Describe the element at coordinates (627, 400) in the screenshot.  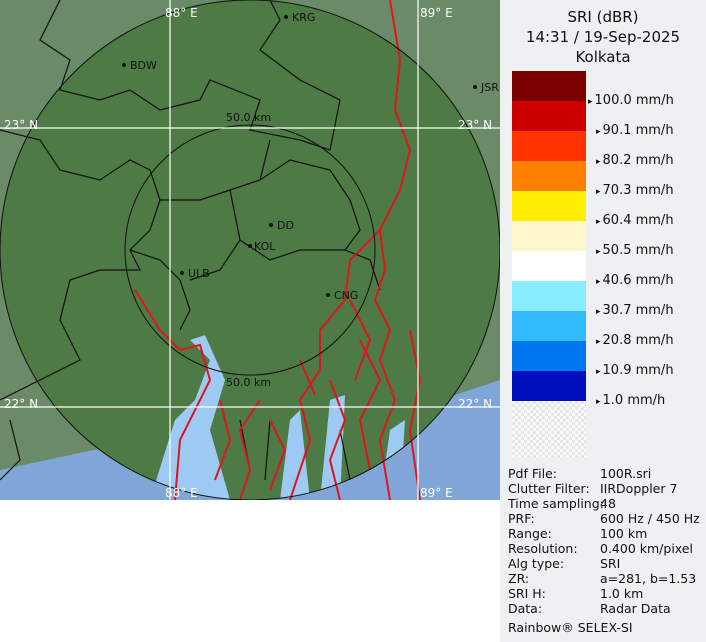
I see `scale-label: 1.0 mm/h` at that location.